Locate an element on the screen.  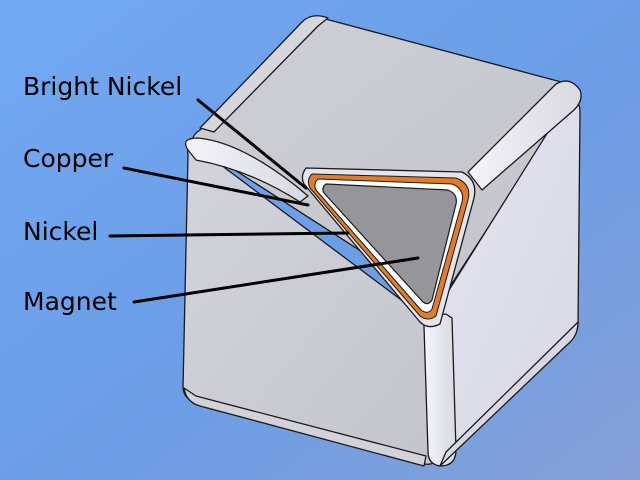
label-bright-nickel: Bright Nickel is located at coordinates (103, 86).